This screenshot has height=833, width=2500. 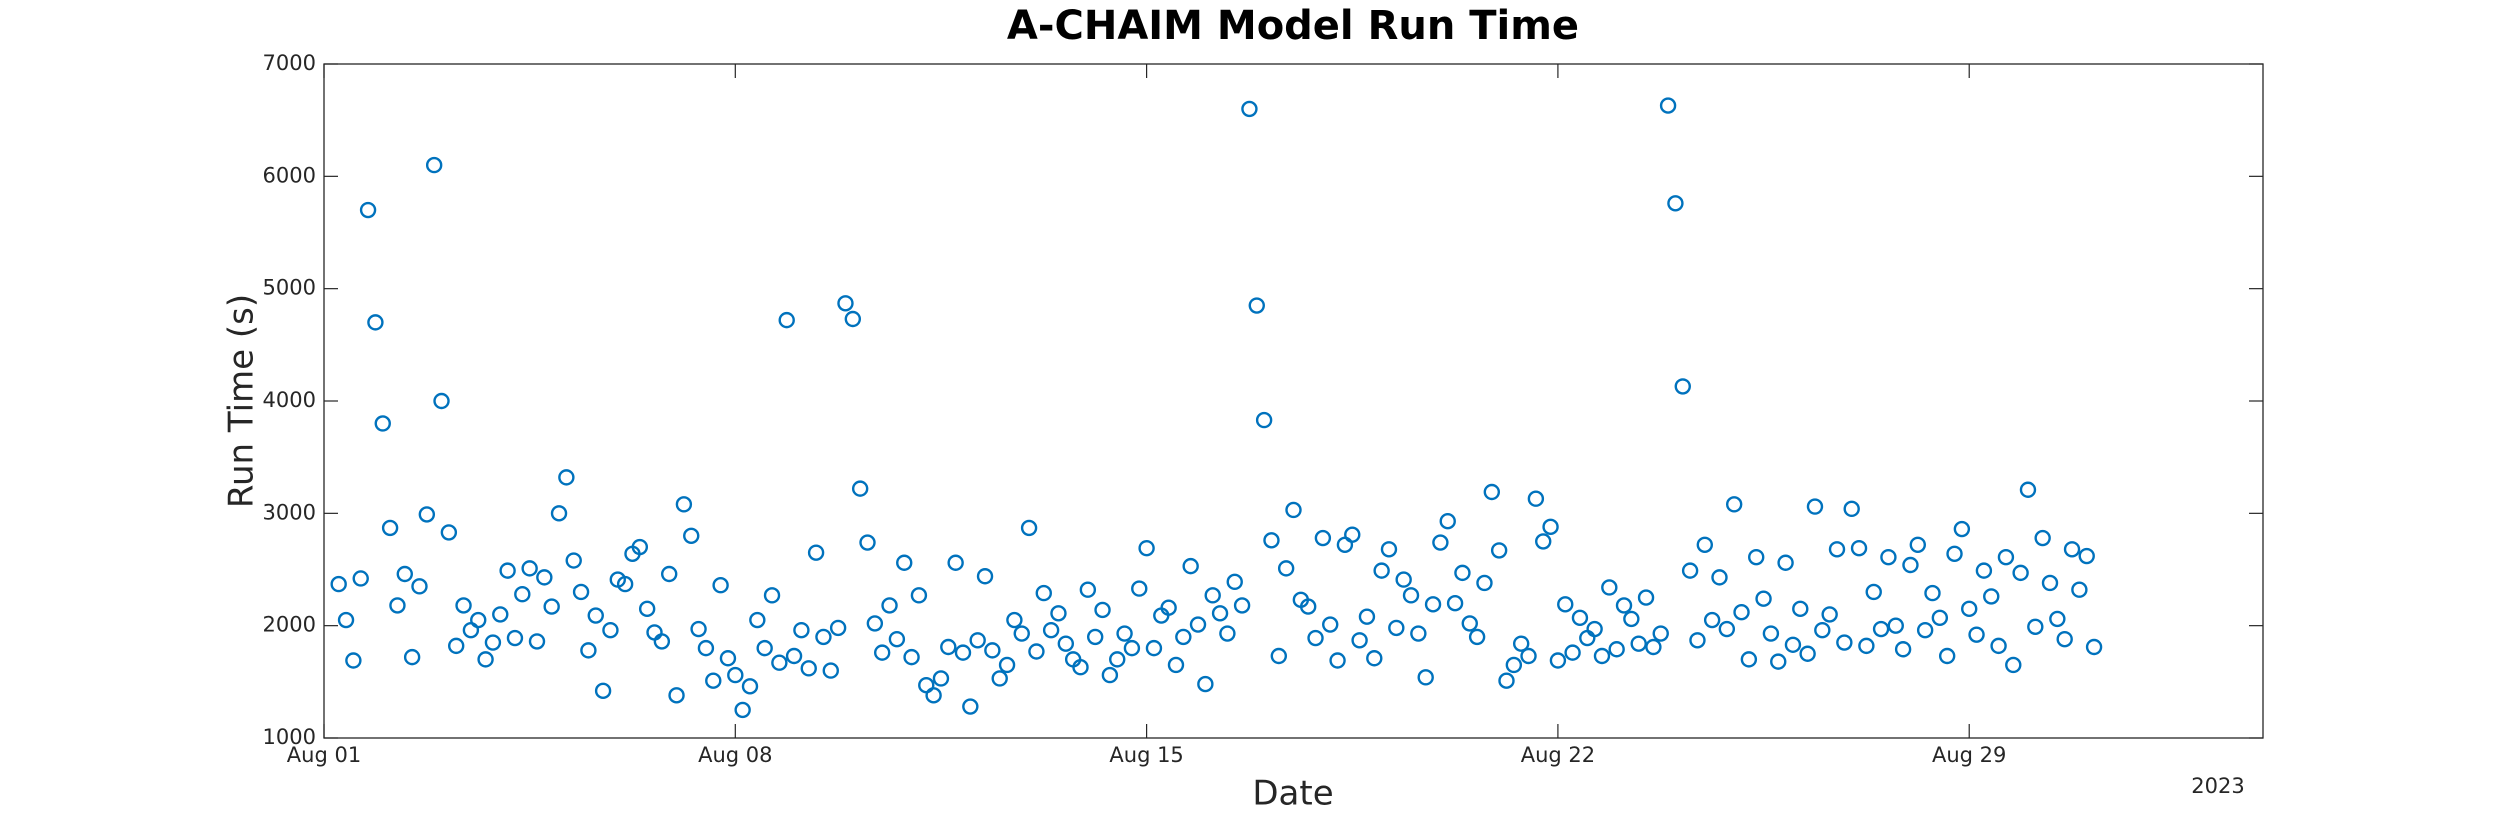 What do you see at coordinates (289, 175) in the screenshot?
I see `y-tick-label: 6000` at bounding box center [289, 175].